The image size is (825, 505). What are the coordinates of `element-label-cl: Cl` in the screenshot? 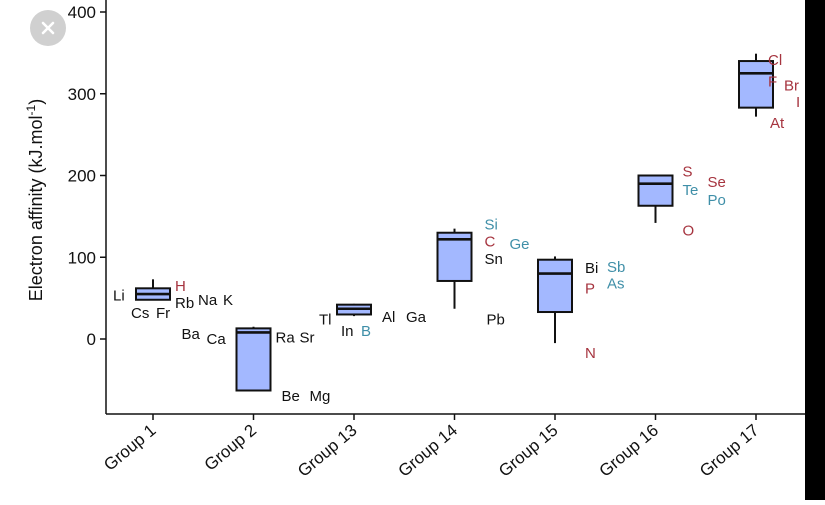 It's located at (775, 60).